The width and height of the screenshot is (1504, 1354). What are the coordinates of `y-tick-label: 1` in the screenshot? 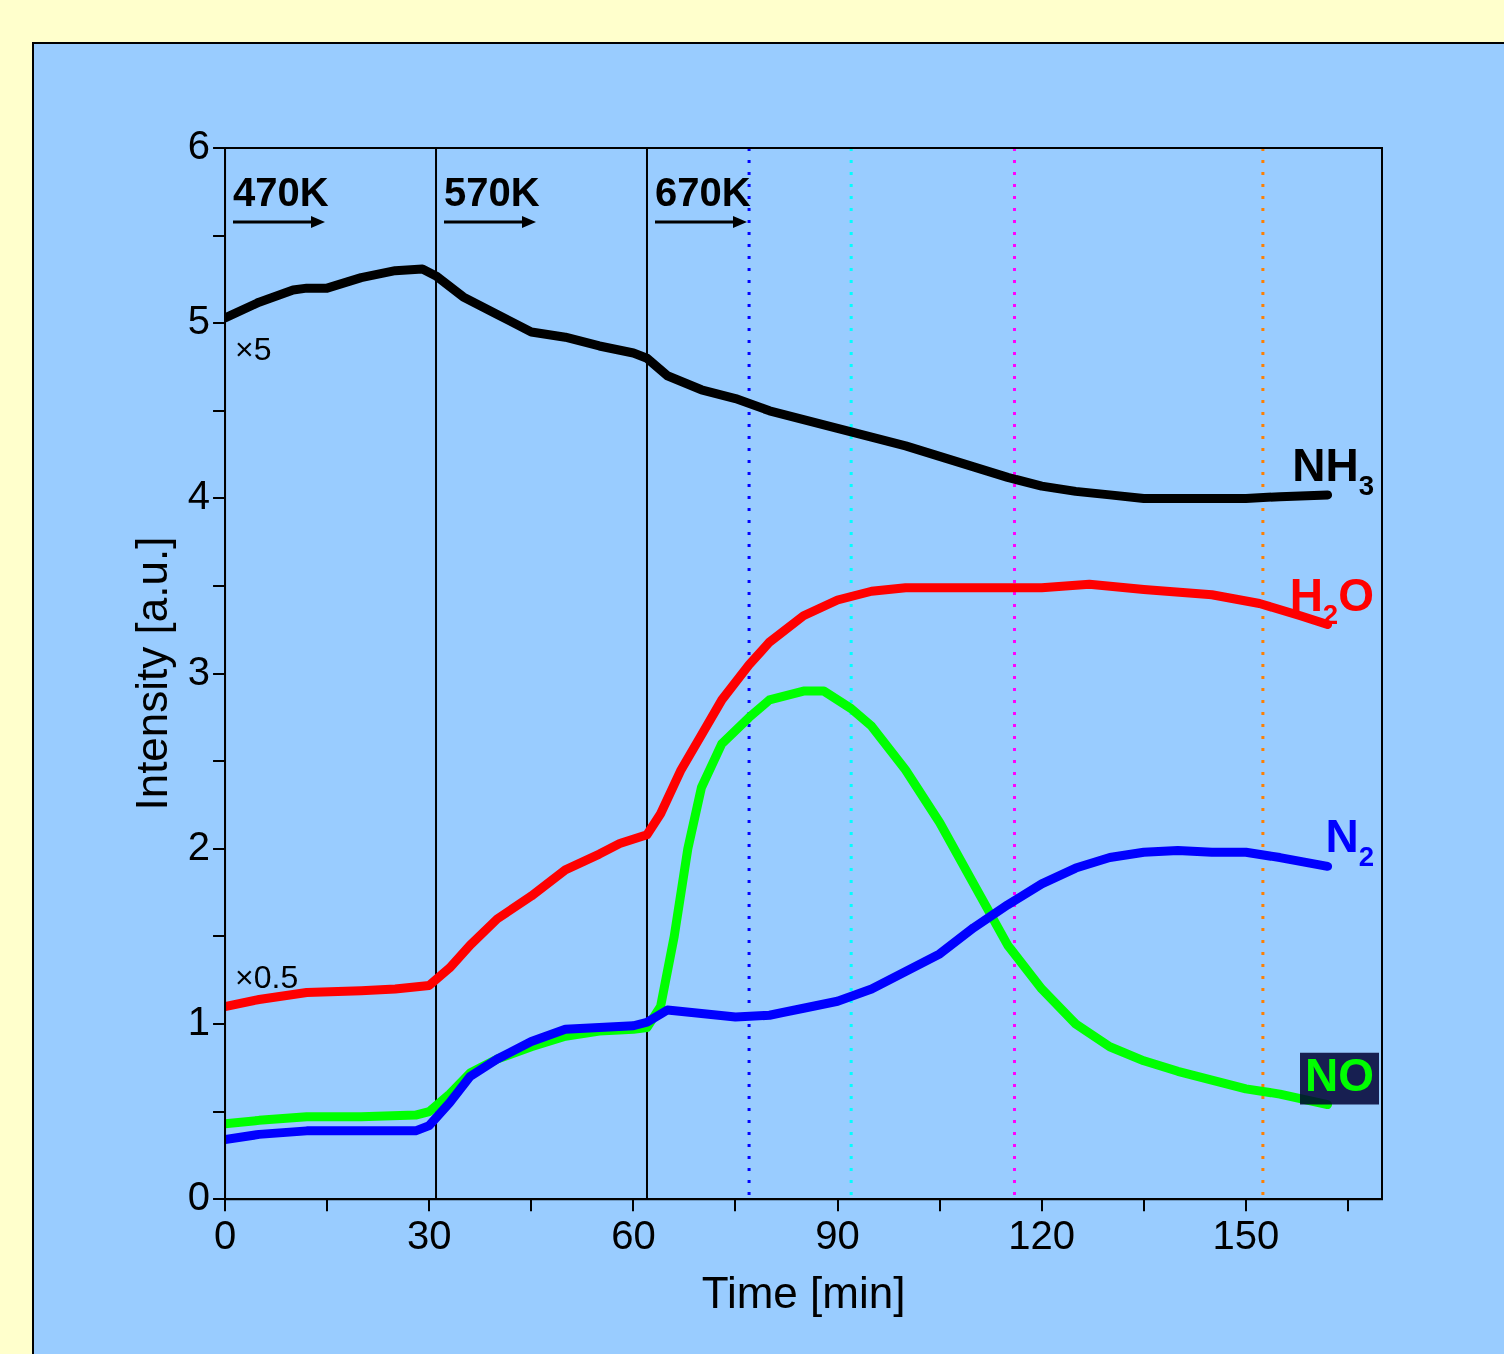 It's located at (199, 1021).